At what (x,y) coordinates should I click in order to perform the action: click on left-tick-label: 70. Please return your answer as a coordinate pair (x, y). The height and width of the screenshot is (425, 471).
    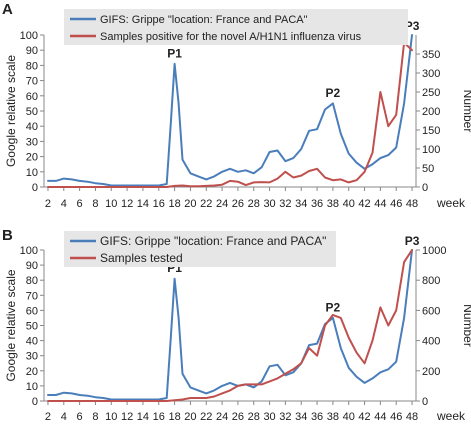
    Looking at the image, I should click on (32, 296).